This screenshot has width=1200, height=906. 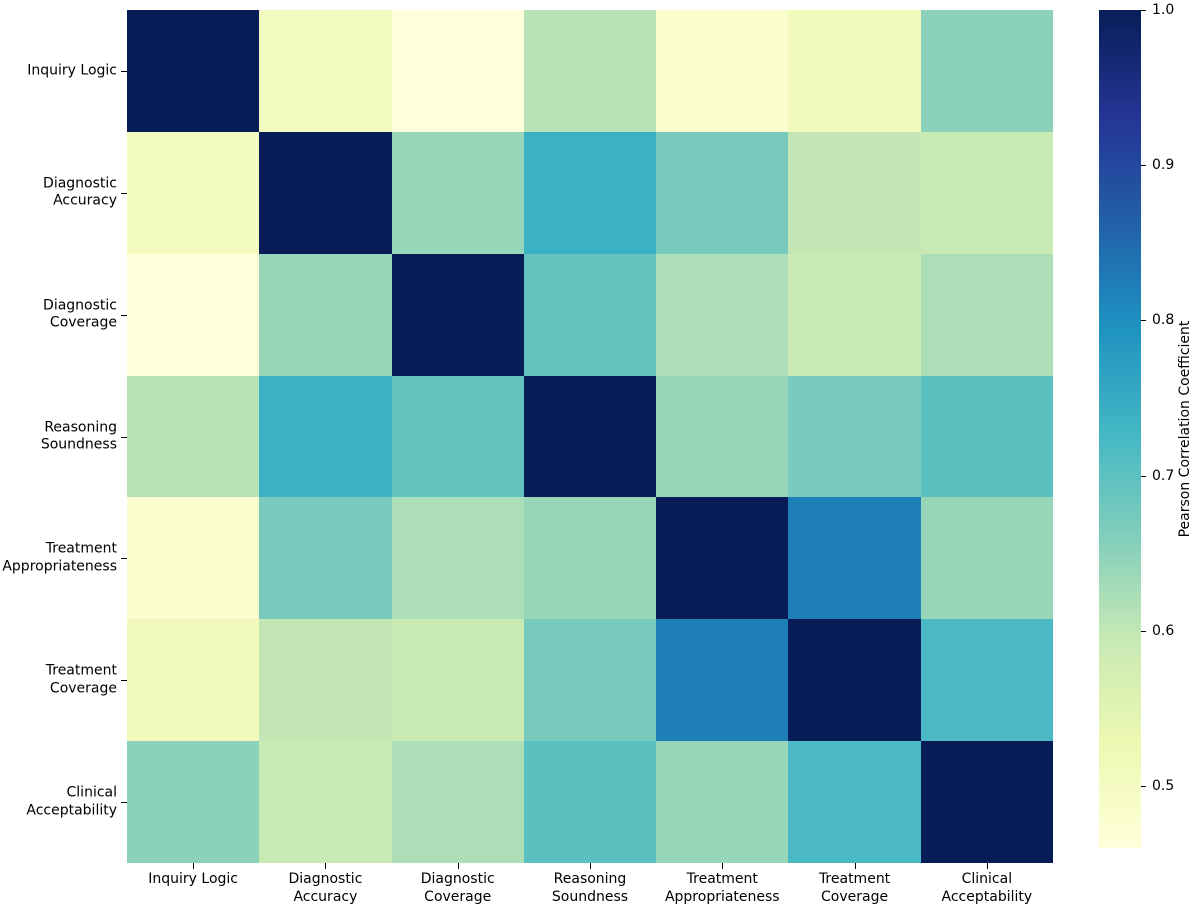 What do you see at coordinates (71, 801) in the screenshot?
I see `y-axis-label: Clinical Acceptability` at bounding box center [71, 801].